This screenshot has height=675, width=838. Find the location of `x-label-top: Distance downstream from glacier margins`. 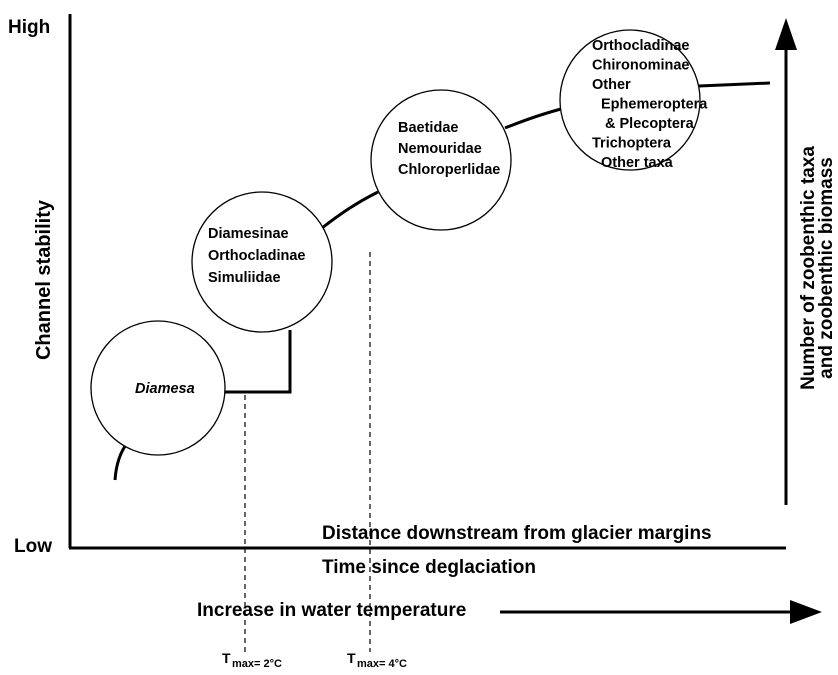

x-label-top: Distance downstream from glacier margins is located at coordinates (517, 533).